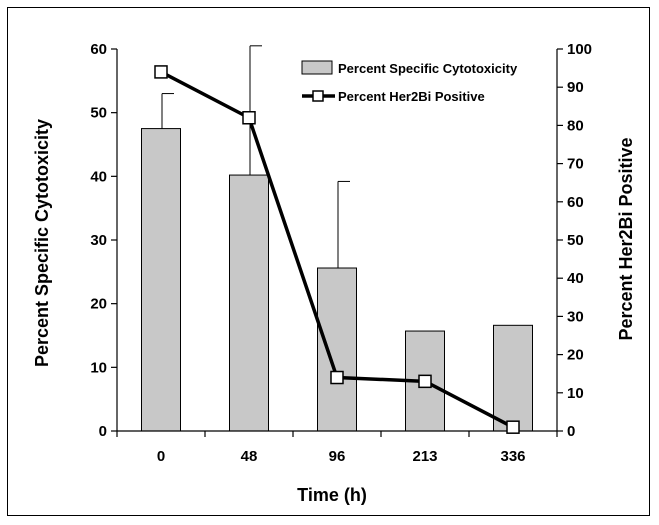 The height and width of the screenshot is (525, 659). I want to click on y-tick-label-right: 50, so click(575, 240).